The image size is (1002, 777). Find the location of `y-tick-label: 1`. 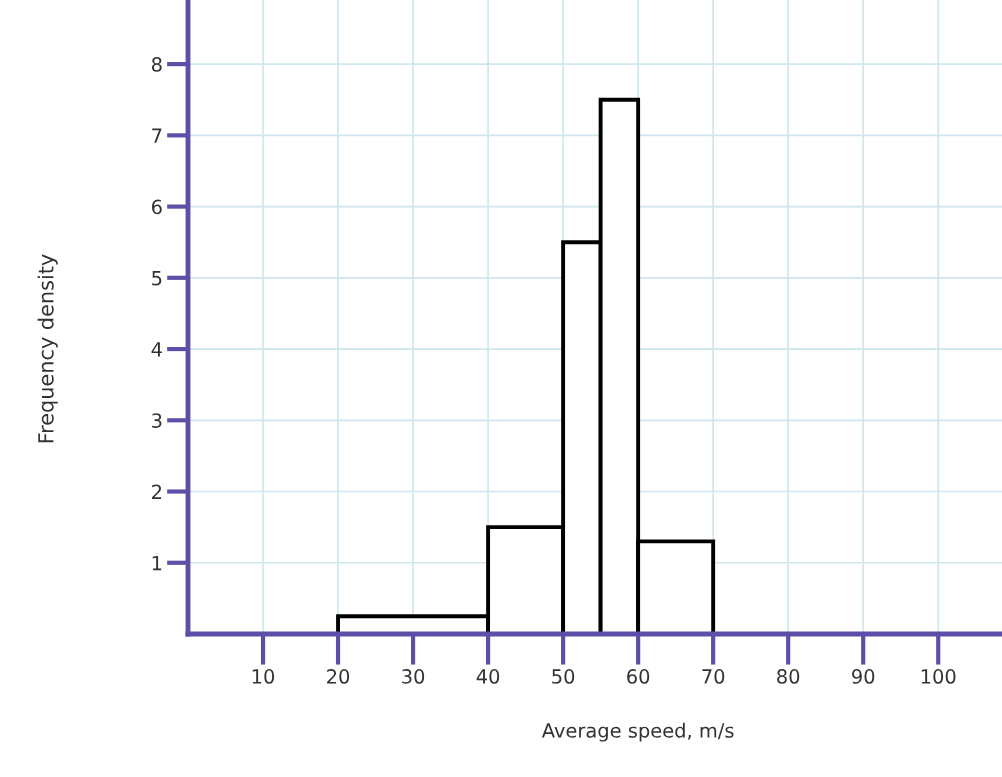

y-tick-label: 1 is located at coordinates (157, 563).